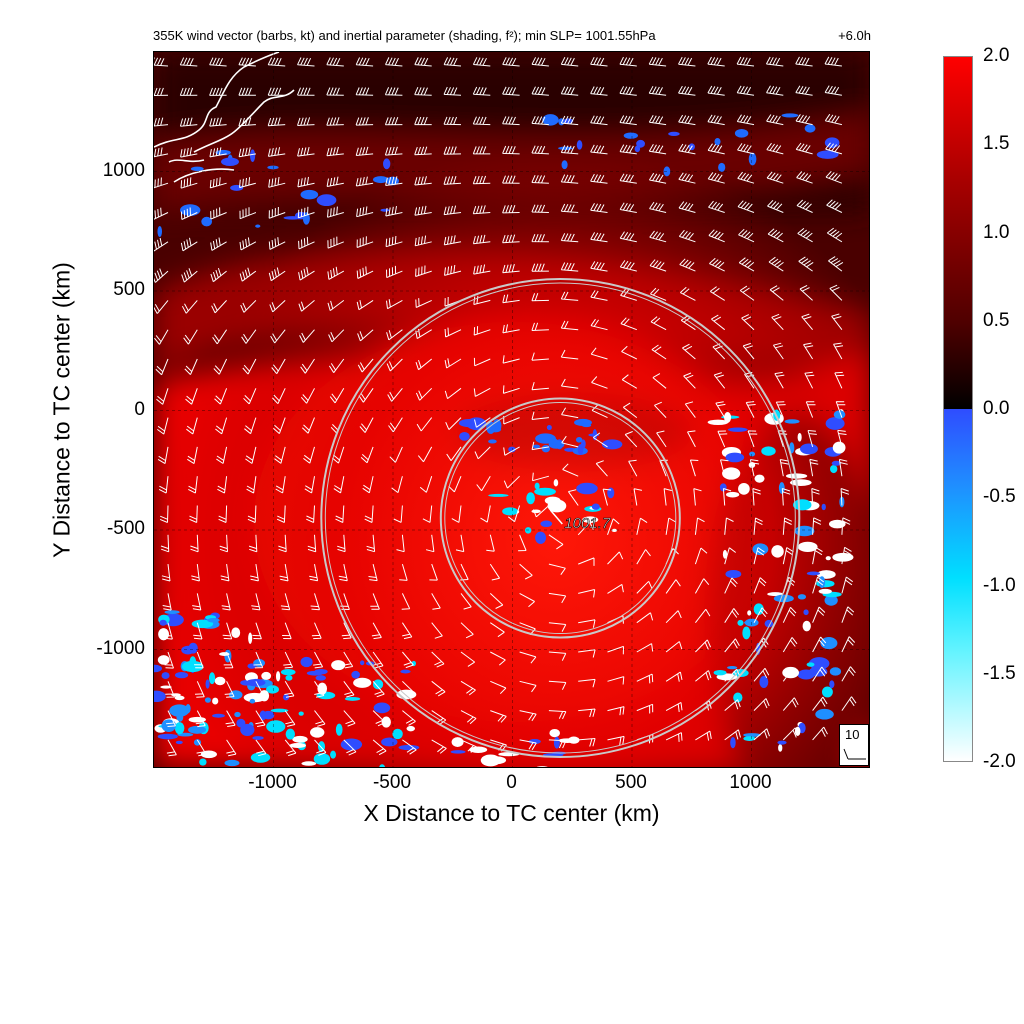  Describe the element at coordinates (958, 409) in the screenshot. I see `colorbar` at that location.